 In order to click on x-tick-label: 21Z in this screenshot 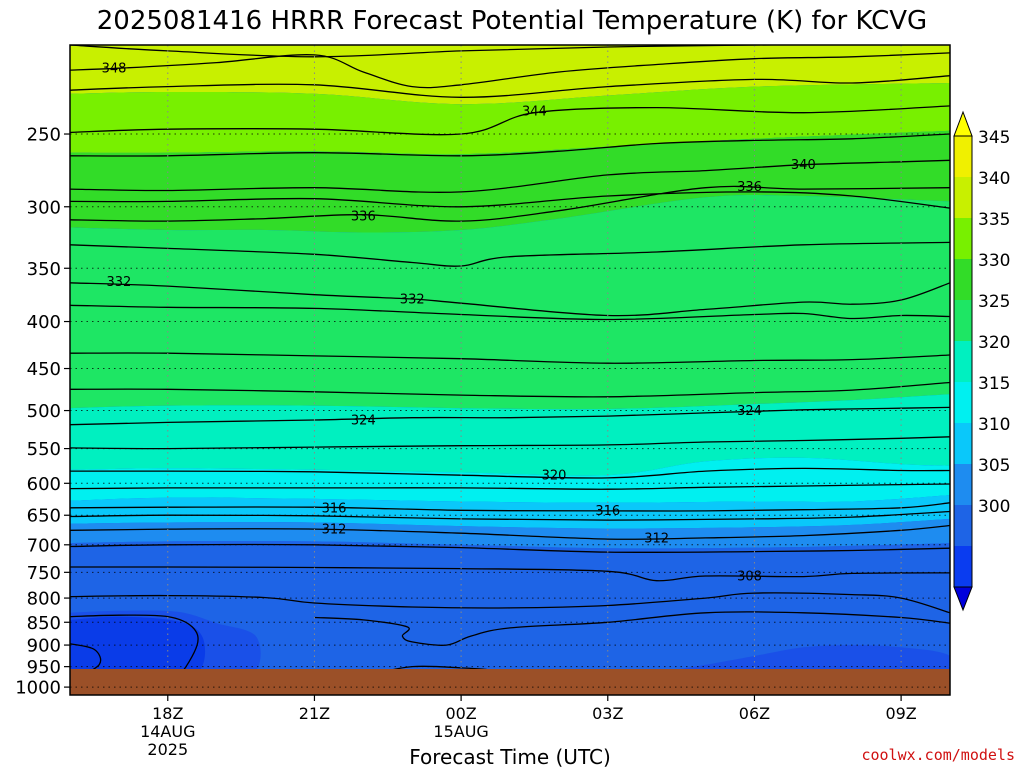, I will do `click(314, 713)`.